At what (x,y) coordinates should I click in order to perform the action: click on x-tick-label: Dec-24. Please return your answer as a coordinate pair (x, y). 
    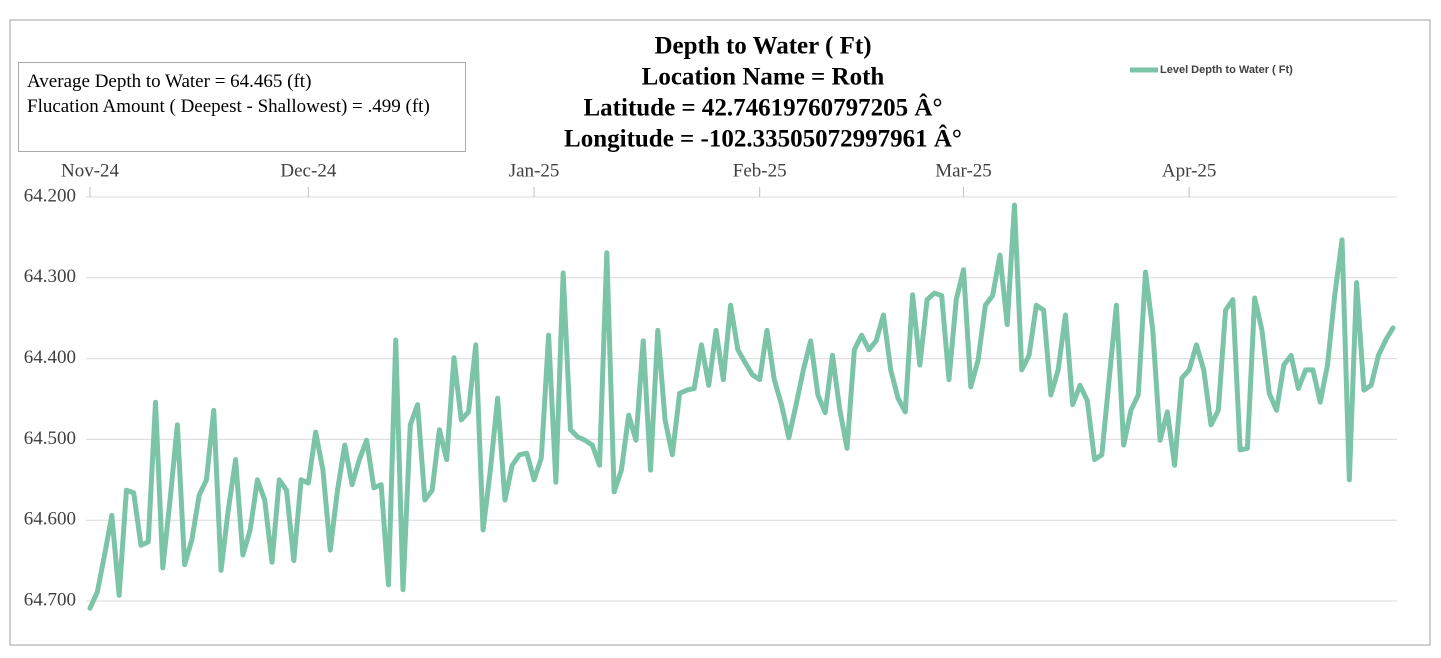
    Looking at the image, I should click on (308, 170).